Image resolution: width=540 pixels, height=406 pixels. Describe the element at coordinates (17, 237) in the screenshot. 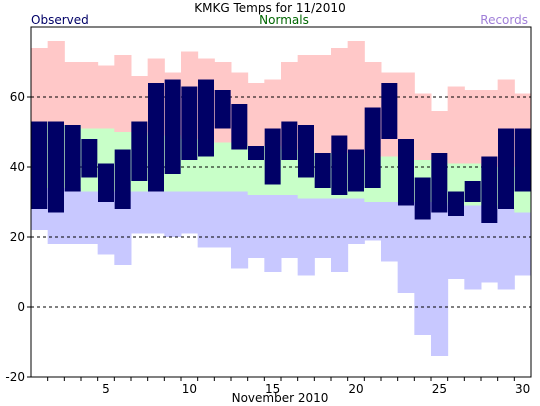

I see `y-tick-label: 20` at that location.